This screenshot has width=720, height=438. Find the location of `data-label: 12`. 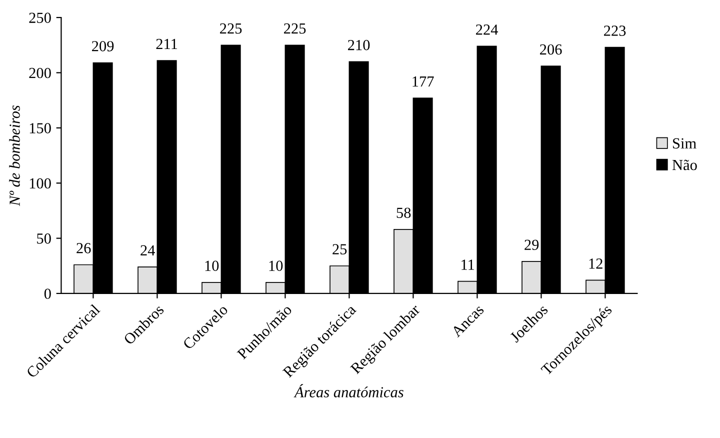

data-label: 12 is located at coordinates (595, 263).